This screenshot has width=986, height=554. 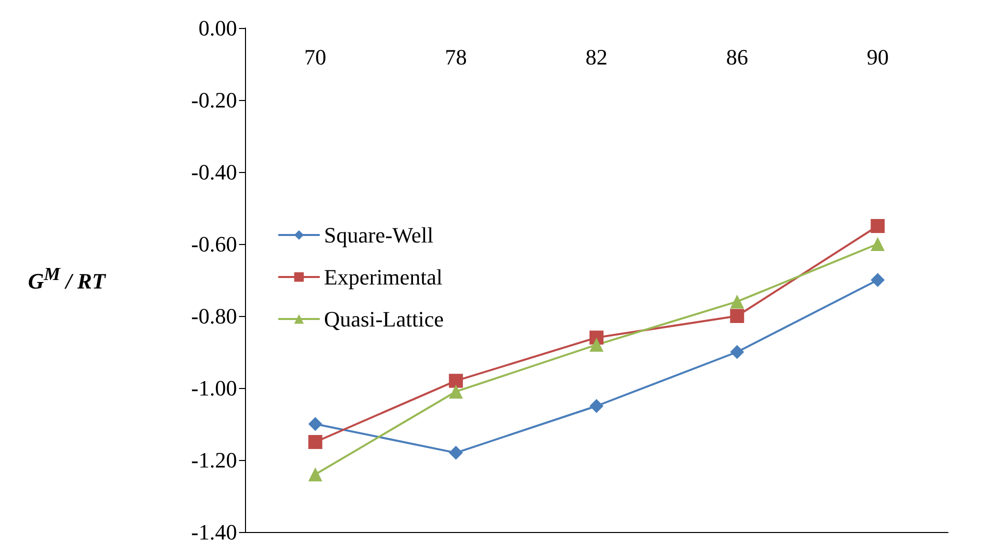 What do you see at coordinates (315, 57) in the screenshot?
I see `x-tick-label: 70` at bounding box center [315, 57].